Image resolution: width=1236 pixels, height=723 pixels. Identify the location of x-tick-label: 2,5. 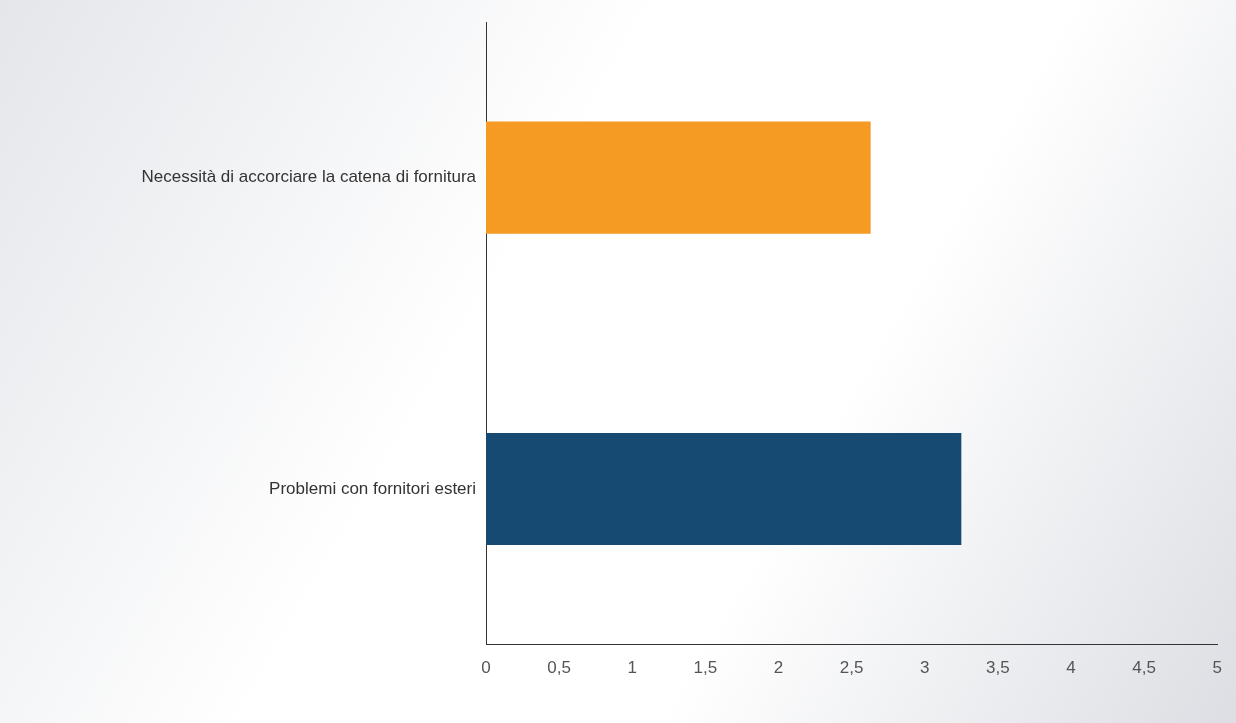
(851, 668).